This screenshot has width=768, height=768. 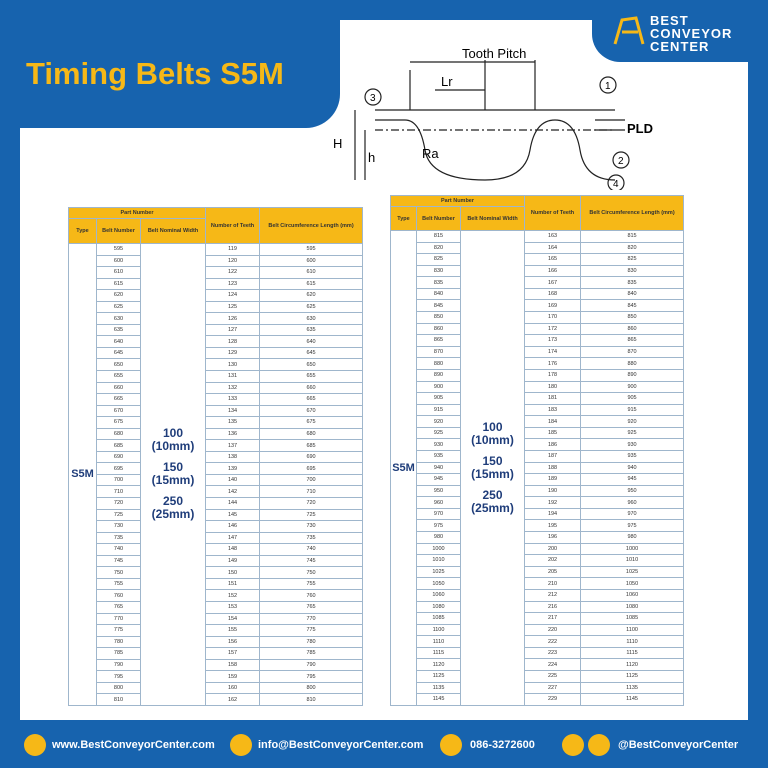 I want to click on circumference: 620, so click(x=311, y=295).